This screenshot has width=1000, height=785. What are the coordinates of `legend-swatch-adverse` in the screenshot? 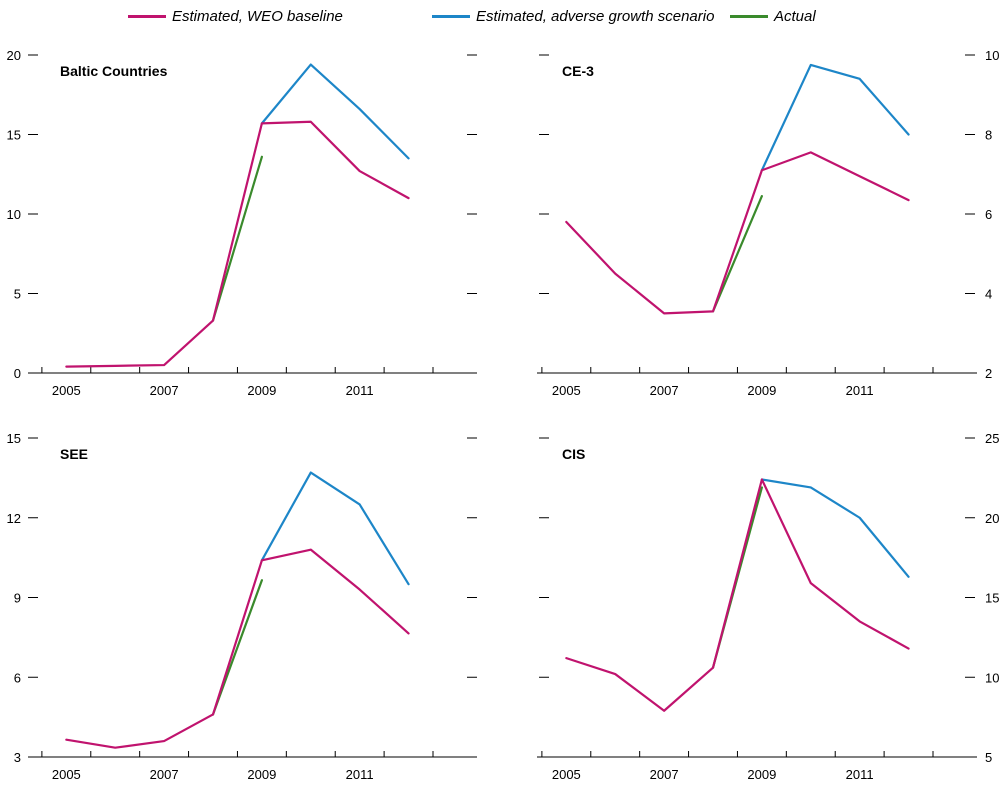 It's located at (451, 16).